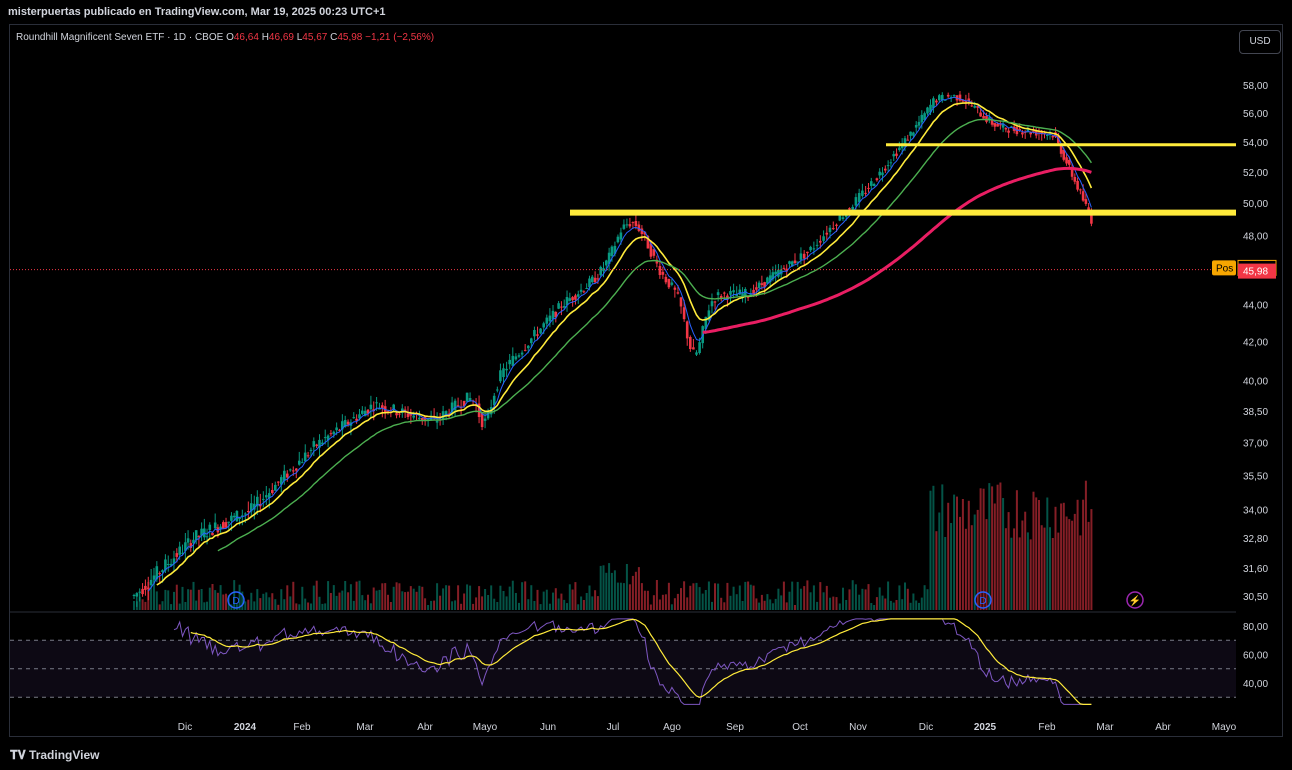 Image resolution: width=1292 pixels, height=770 pixels. I want to click on time-tick-label: Feb, so click(1047, 727).